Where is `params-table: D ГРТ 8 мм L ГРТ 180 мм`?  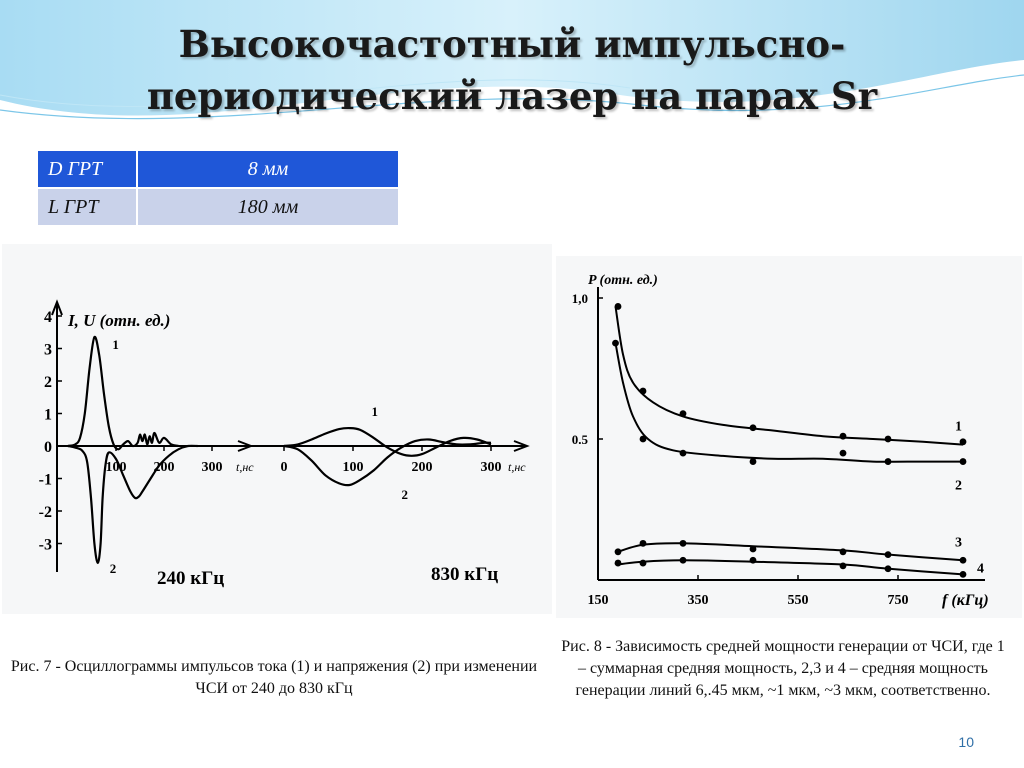 params-table: D ГРТ 8 мм L ГРТ 180 мм is located at coordinates (218, 188).